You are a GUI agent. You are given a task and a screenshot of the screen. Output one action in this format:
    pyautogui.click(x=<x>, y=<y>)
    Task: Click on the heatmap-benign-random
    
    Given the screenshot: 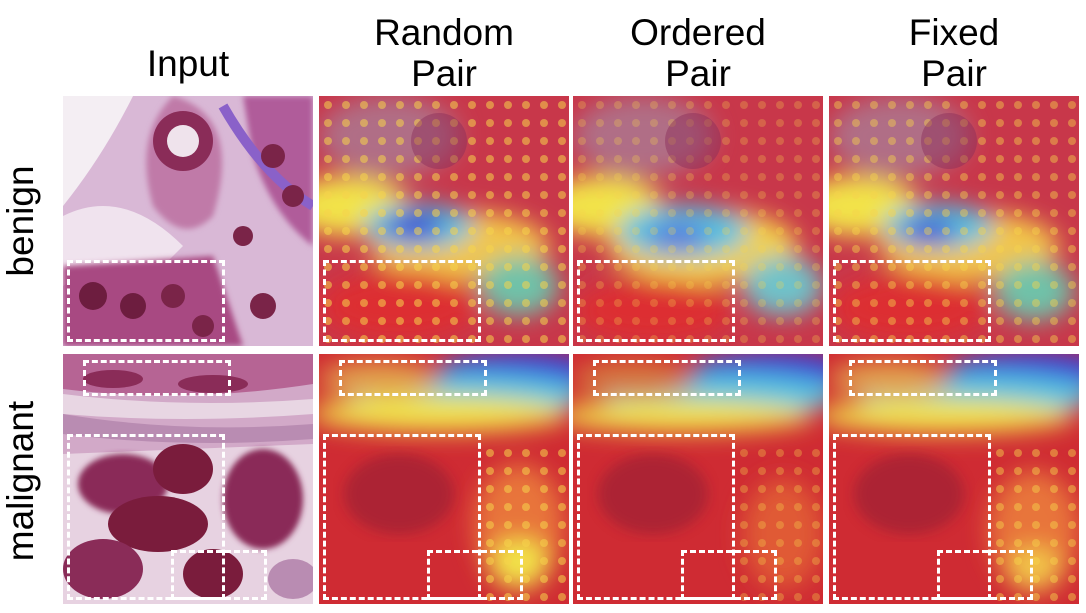 What is the action you would take?
    pyautogui.click(x=444, y=221)
    